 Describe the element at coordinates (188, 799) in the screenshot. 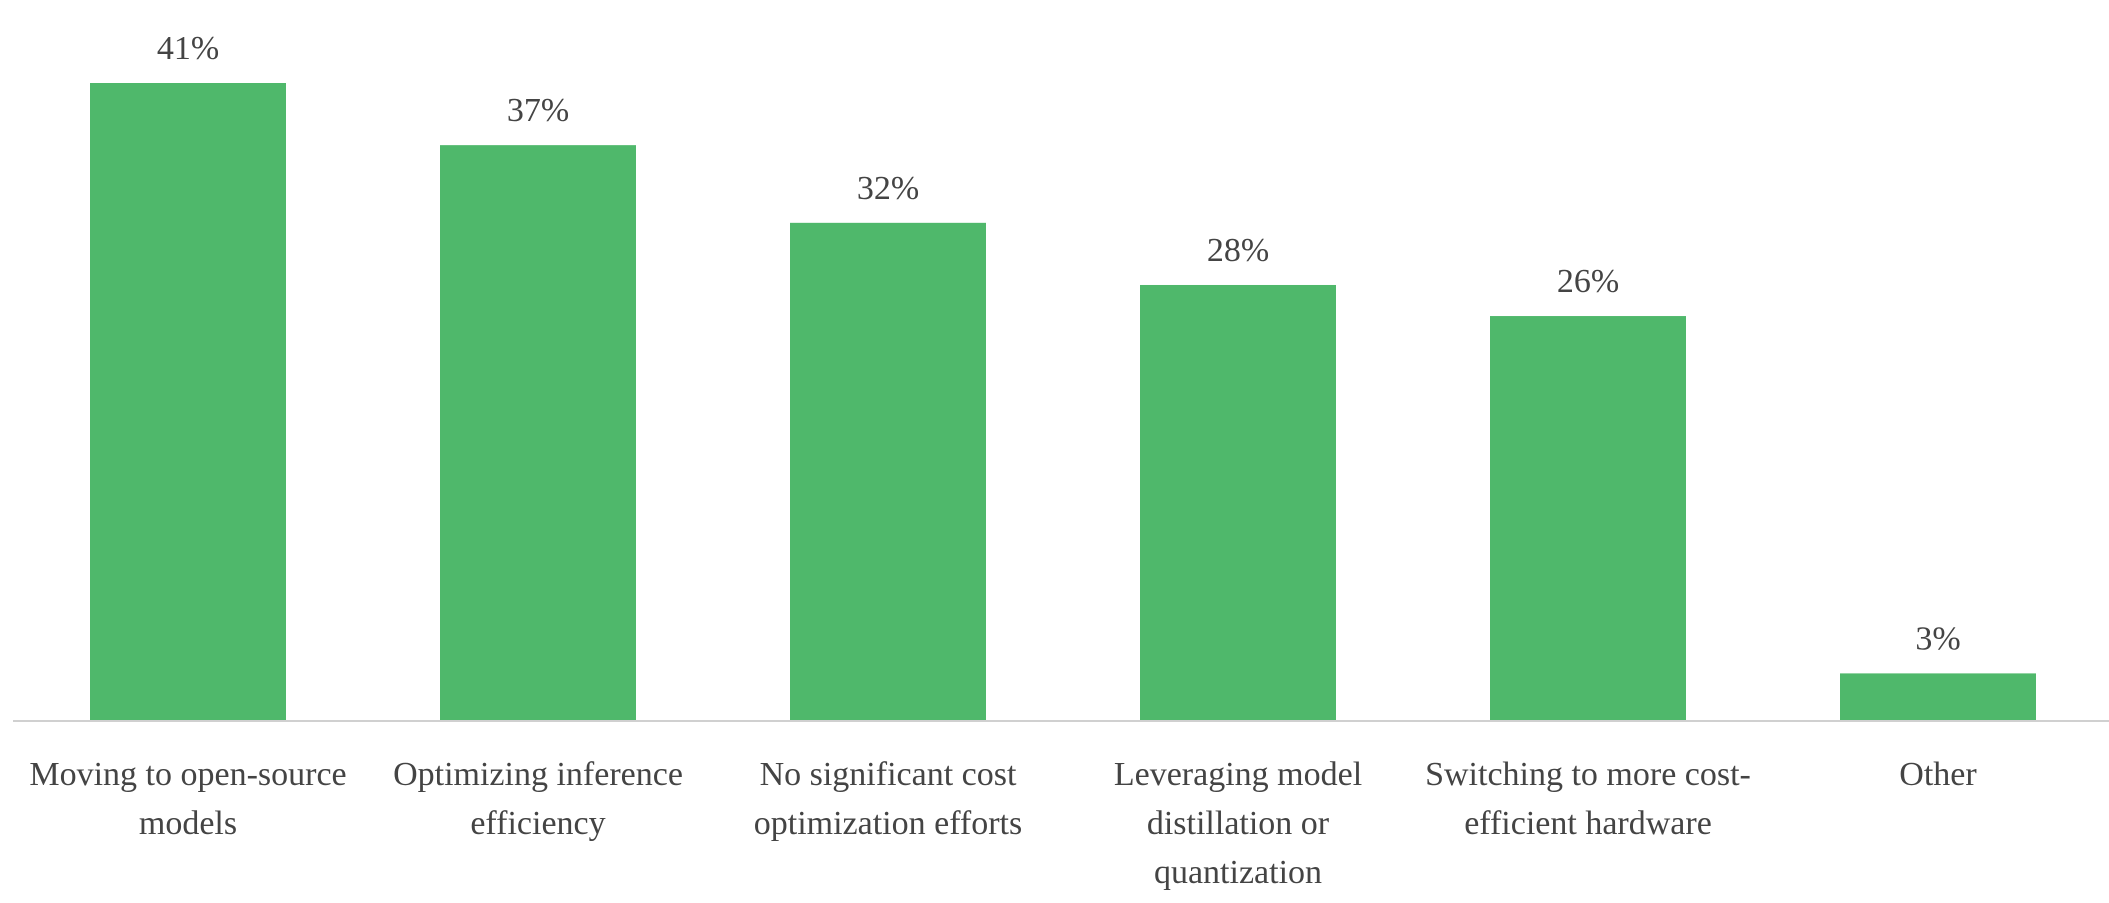

I see `x-tick-label: Moving to open-source models` at that location.